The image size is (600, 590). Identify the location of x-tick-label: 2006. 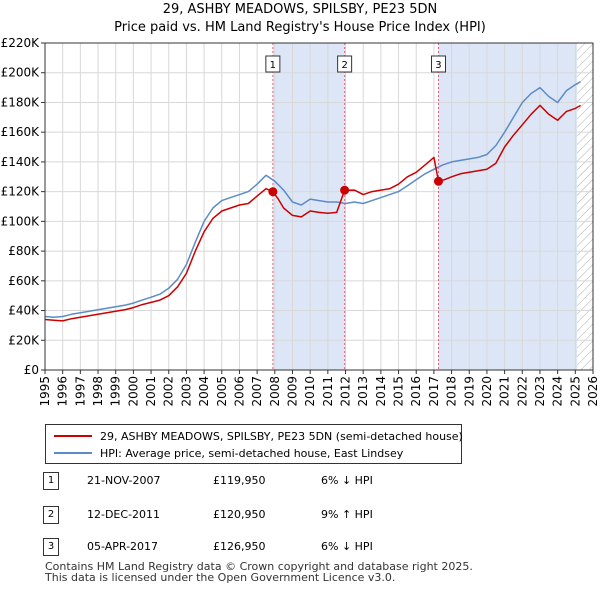
(239, 391).